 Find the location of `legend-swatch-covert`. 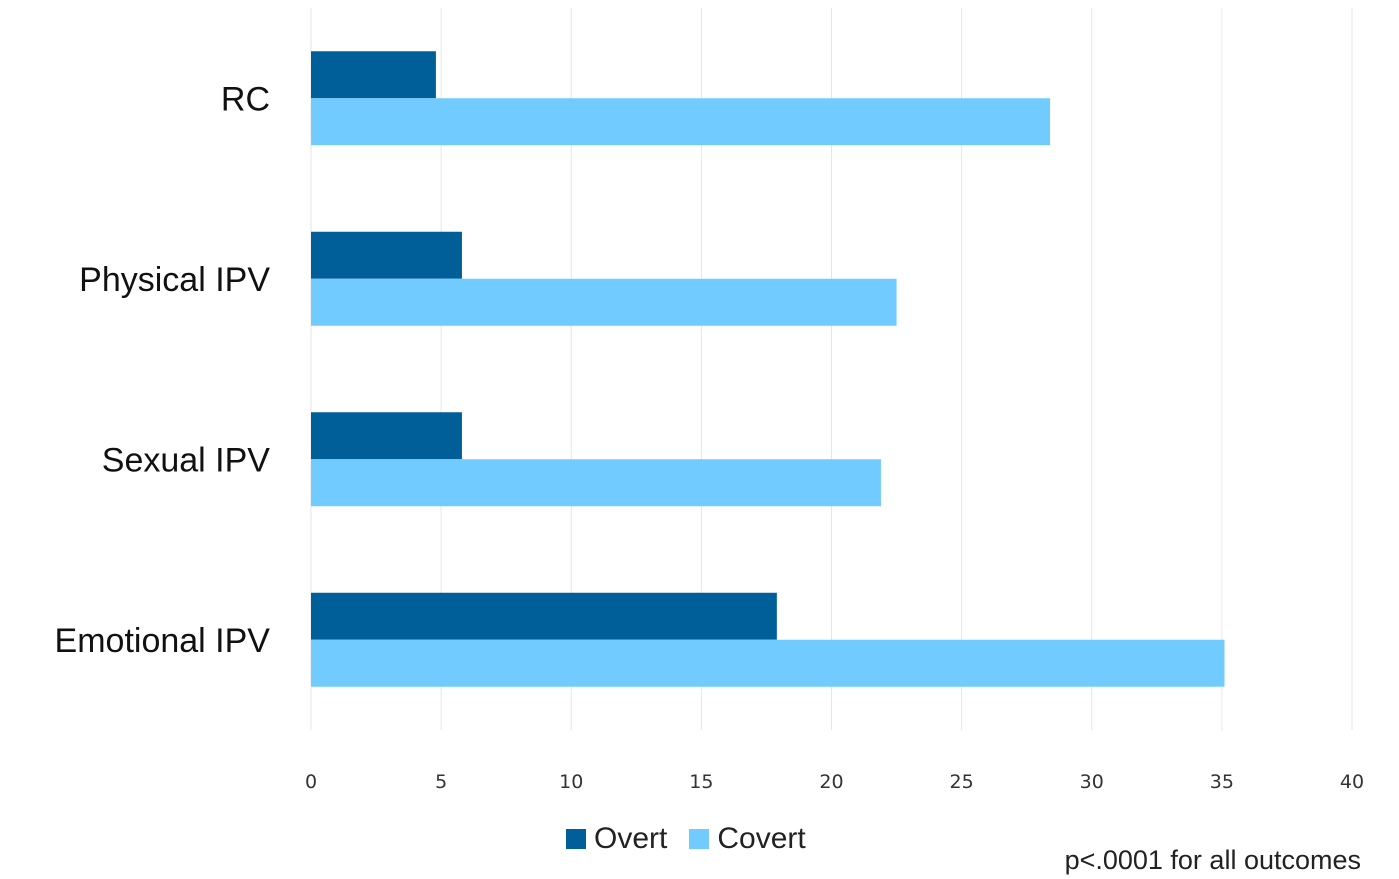

legend-swatch-covert is located at coordinates (699, 839).